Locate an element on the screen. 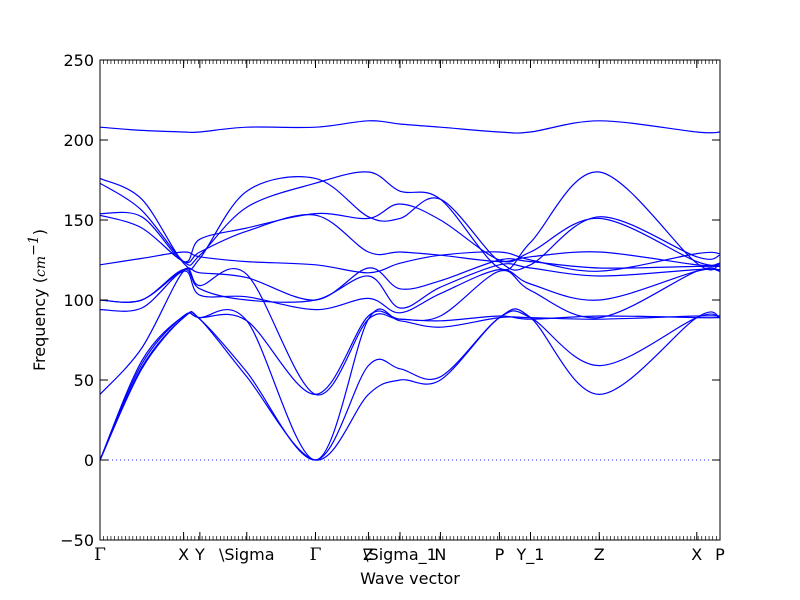  y-tick-label: 150 is located at coordinates (78, 220).